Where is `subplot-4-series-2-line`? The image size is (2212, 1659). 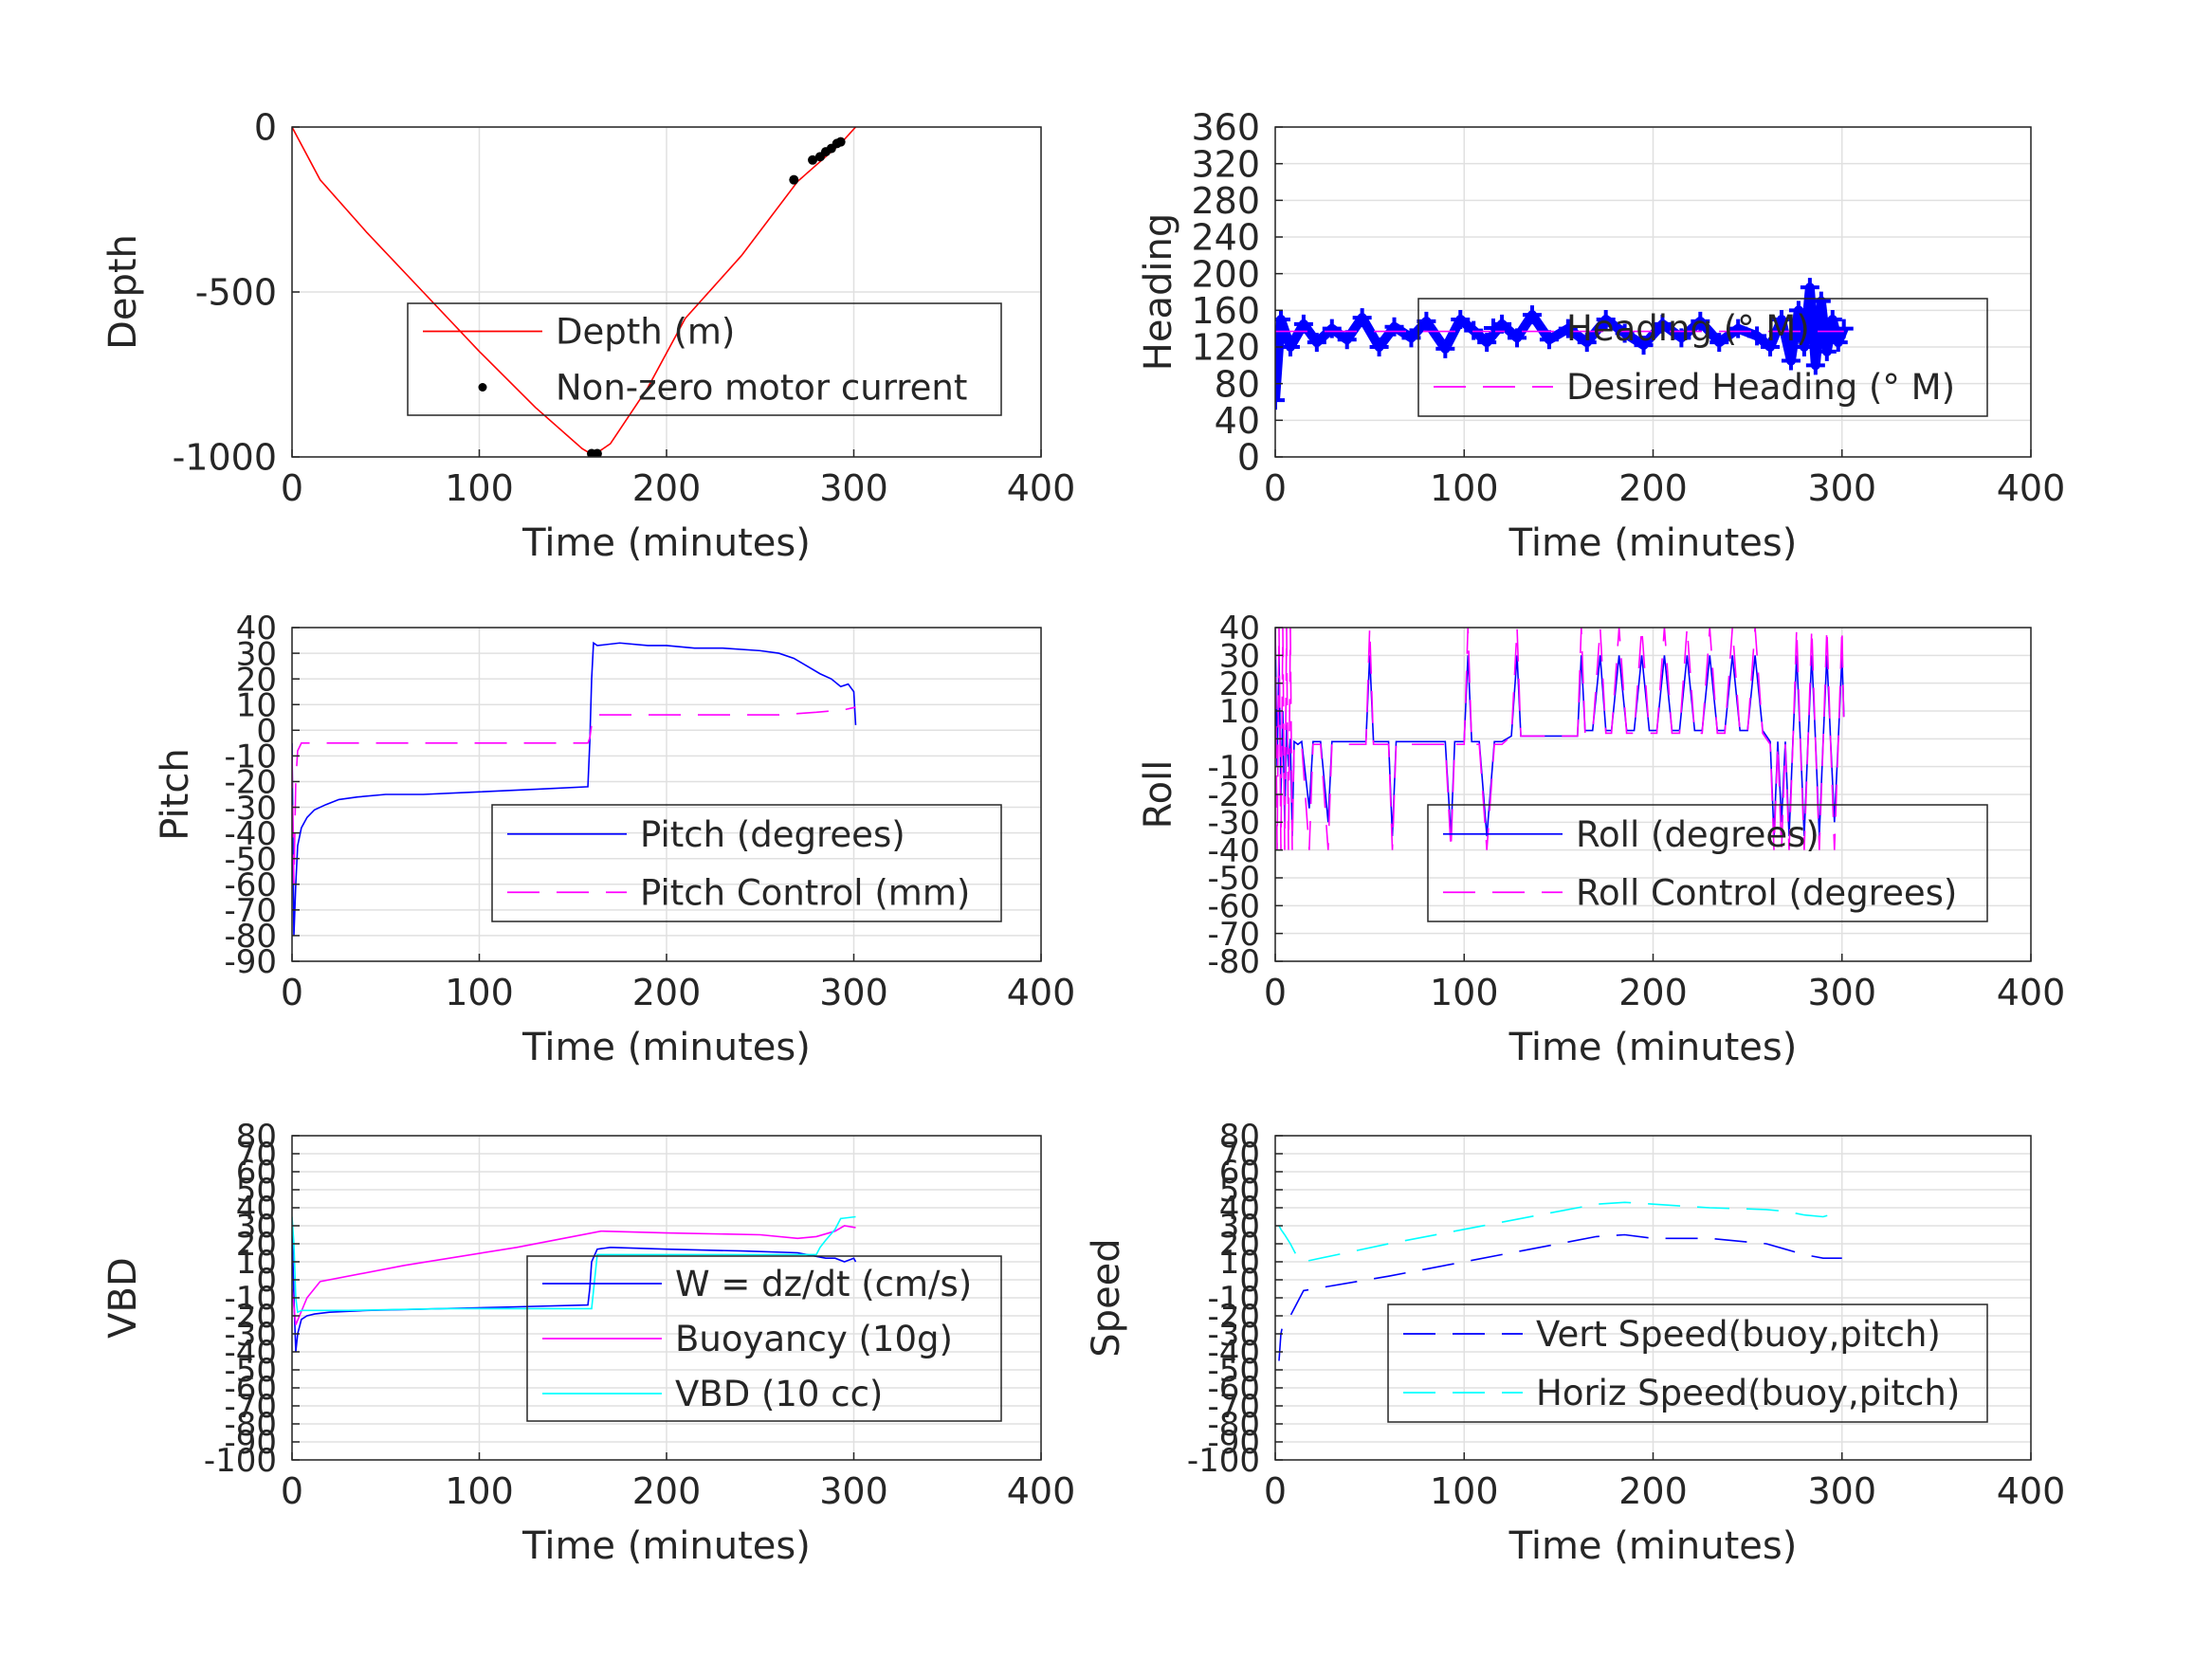
subplot-4-series-2-line is located at coordinates (574, 1264).